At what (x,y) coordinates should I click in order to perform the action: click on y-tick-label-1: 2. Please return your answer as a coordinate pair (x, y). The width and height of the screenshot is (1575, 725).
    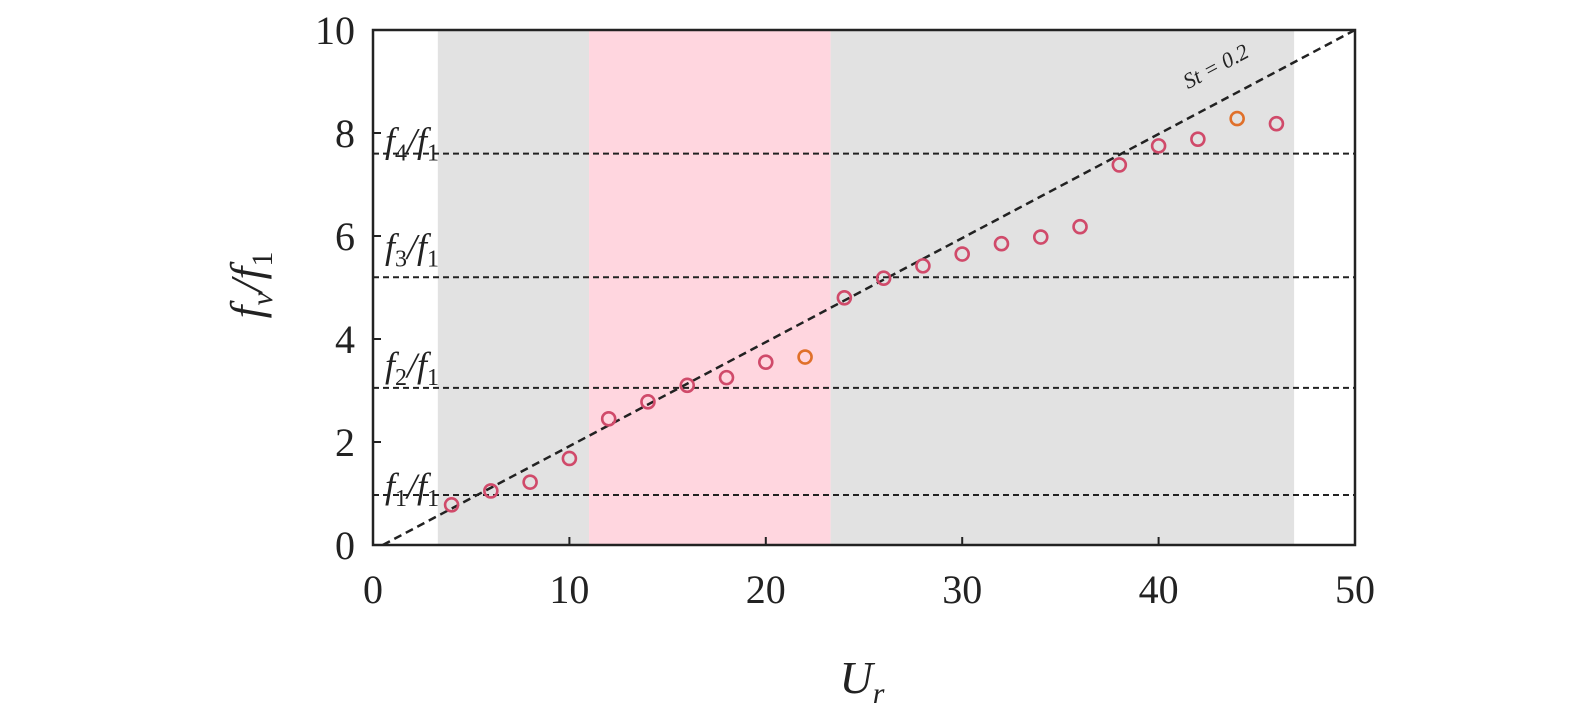
    Looking at the image, I should click on (345, 442).